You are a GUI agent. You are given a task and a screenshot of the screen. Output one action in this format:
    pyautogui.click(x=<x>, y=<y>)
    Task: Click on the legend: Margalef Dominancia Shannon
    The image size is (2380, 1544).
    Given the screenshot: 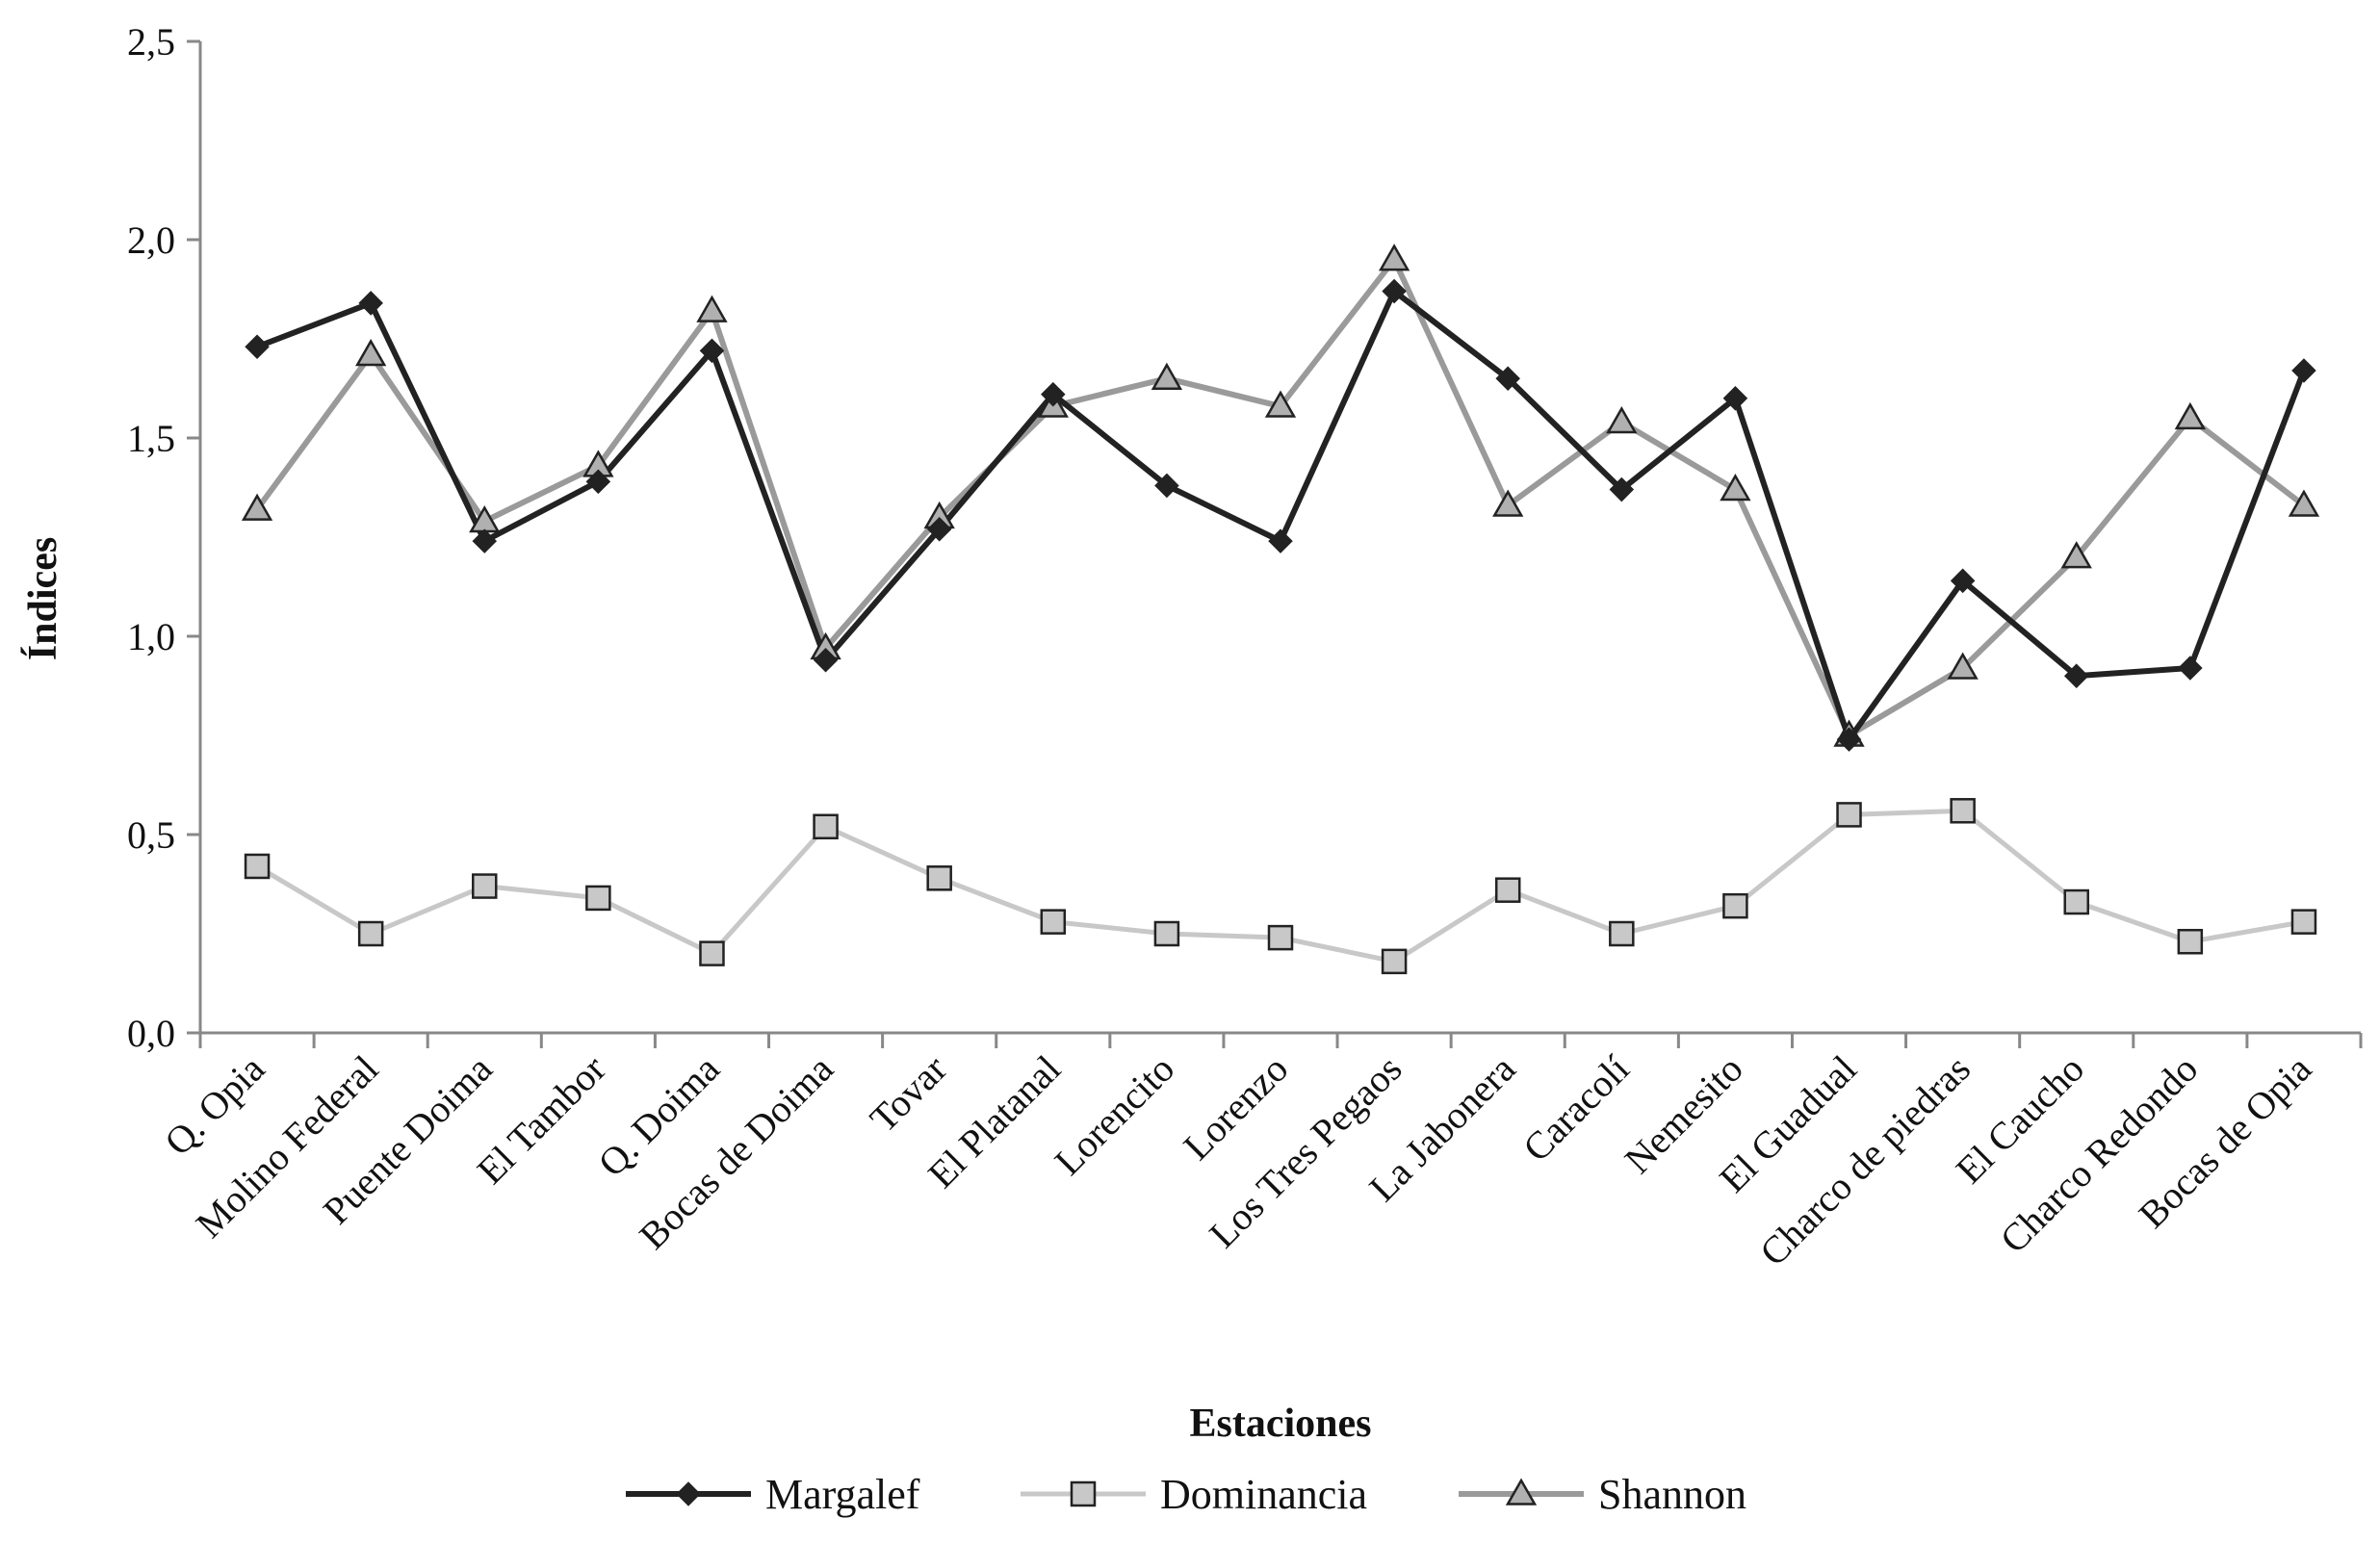 What is the action you would take?
    pyautogui.click(x=1186, y=1494)
    